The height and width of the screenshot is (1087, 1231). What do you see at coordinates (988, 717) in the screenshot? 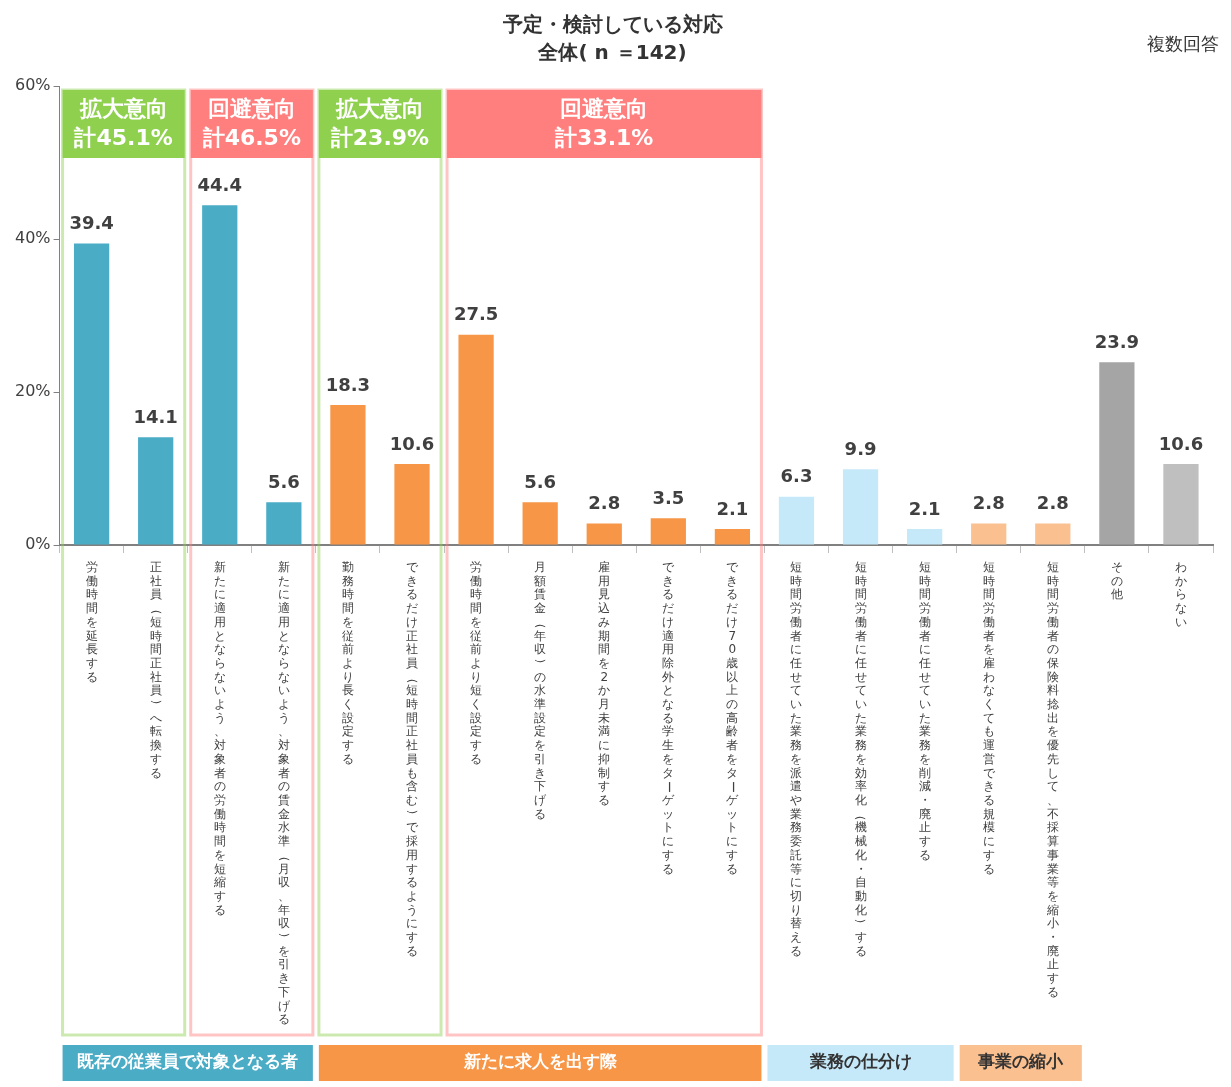
I see `category-label: 短時間労働者を雇わなくても運営できる規模にする` at bounding box center [988, 717].